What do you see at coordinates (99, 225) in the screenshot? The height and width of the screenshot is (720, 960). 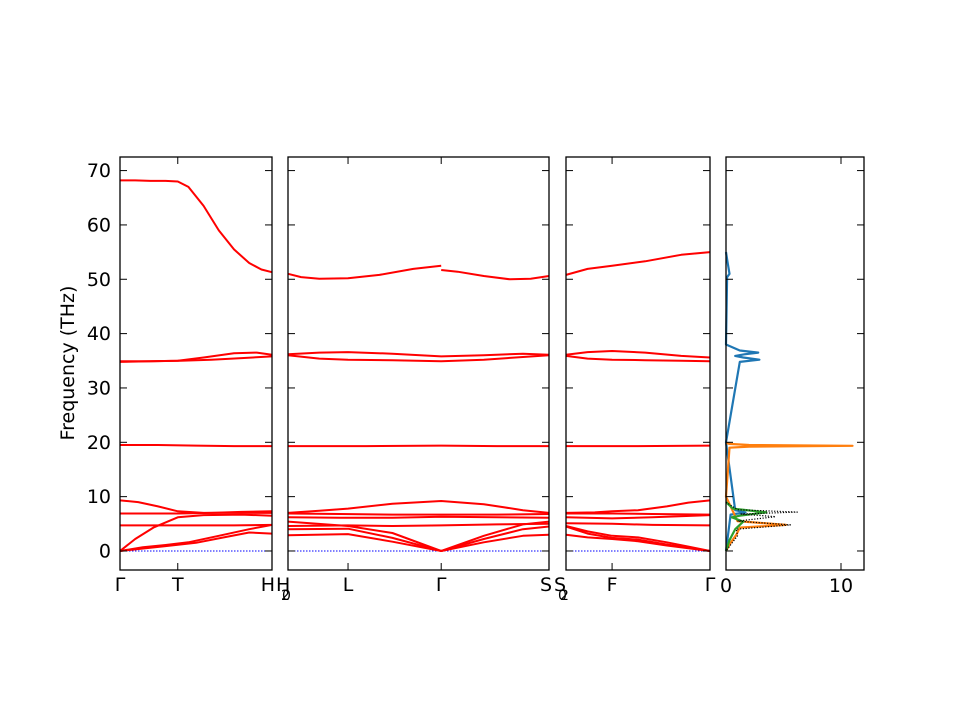 I see `y-tick-label: 60` at bounding box center [99, 225].